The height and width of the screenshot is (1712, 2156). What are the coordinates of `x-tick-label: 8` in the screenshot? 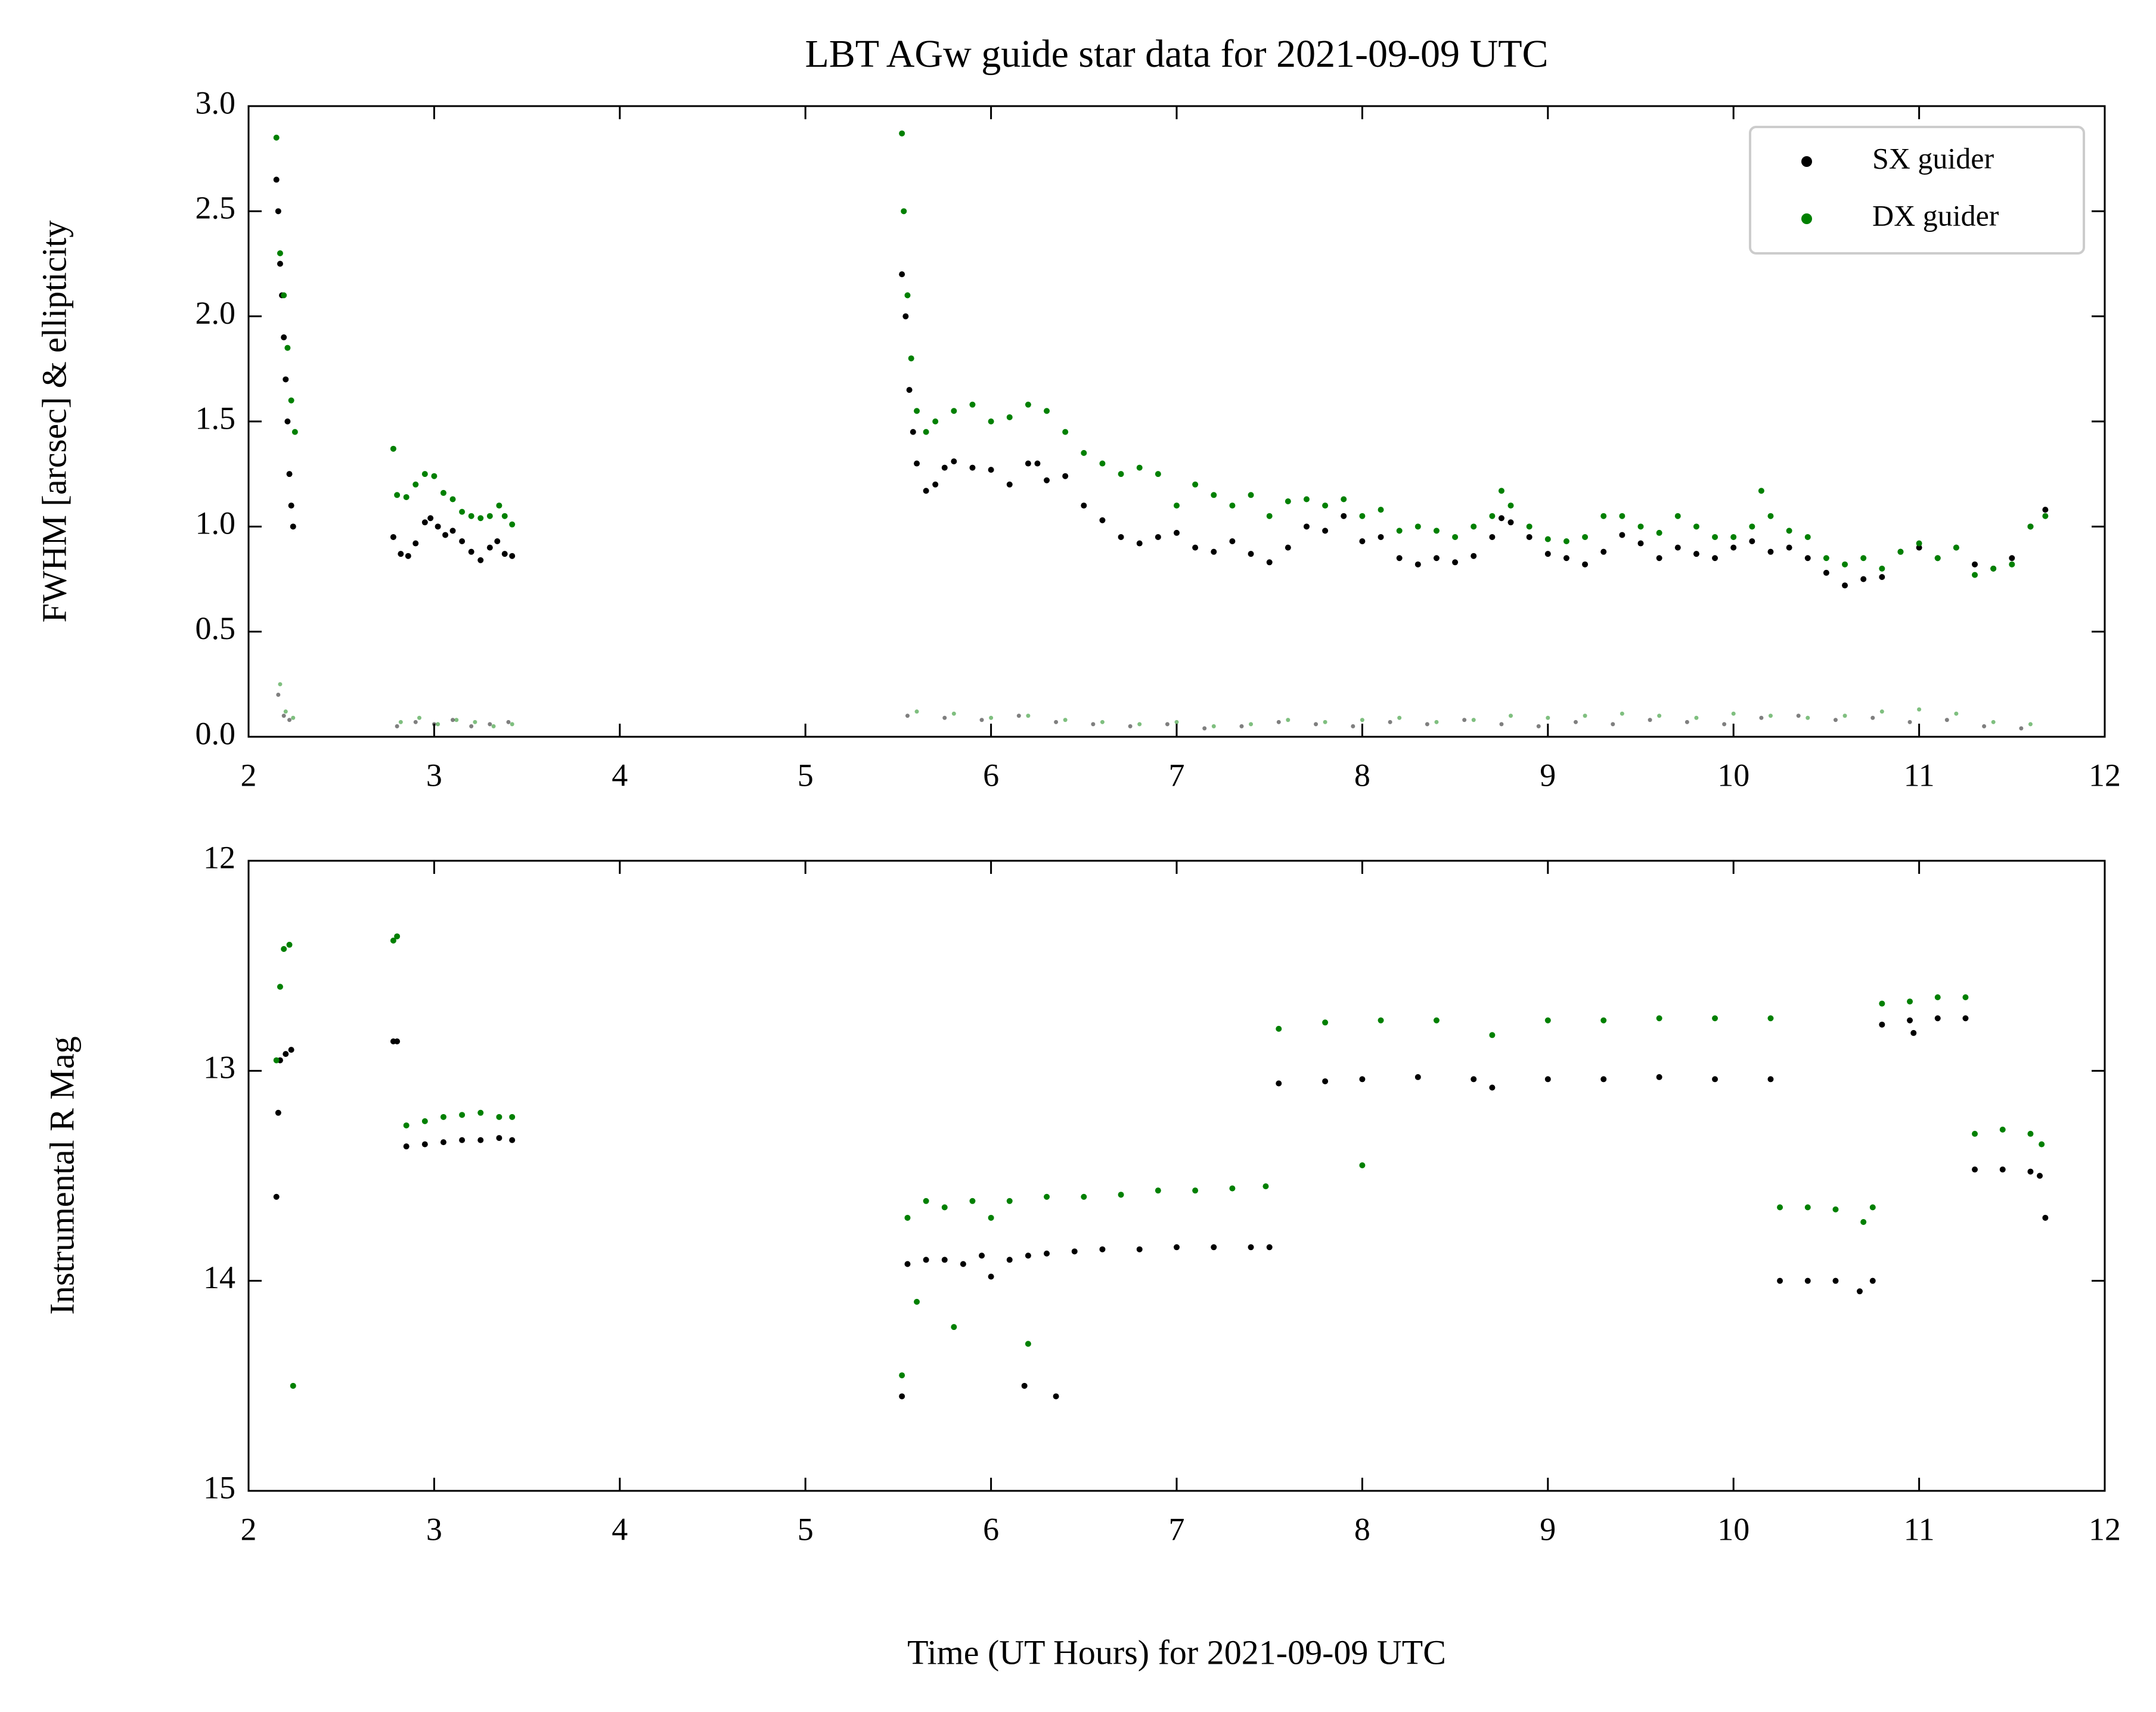 It's located at (1362, 1529).